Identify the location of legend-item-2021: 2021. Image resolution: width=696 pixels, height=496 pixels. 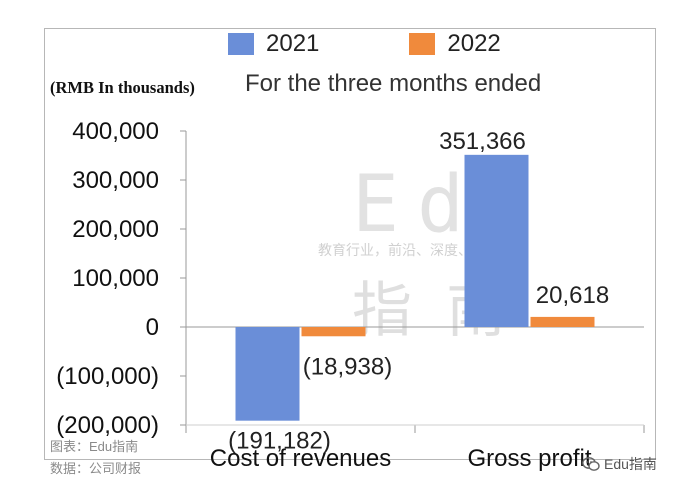
(273, 44).